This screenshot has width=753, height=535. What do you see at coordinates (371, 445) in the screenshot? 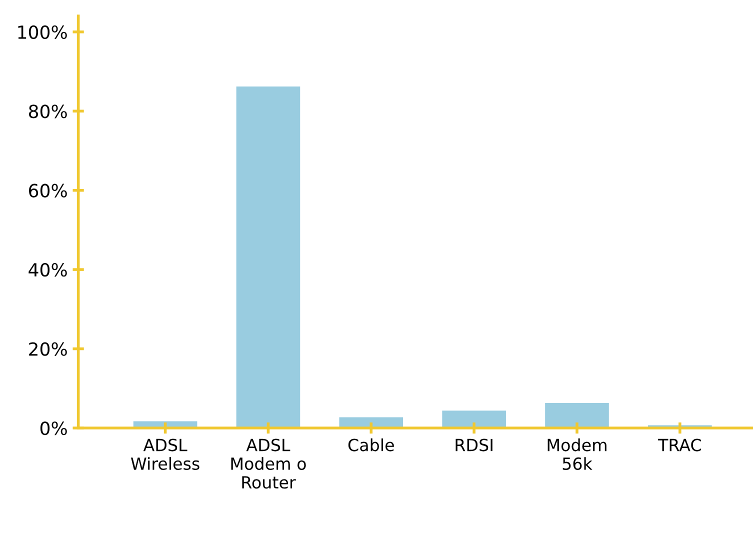
I see `x-tick-label: Cable` at bounding box center [371, 445].